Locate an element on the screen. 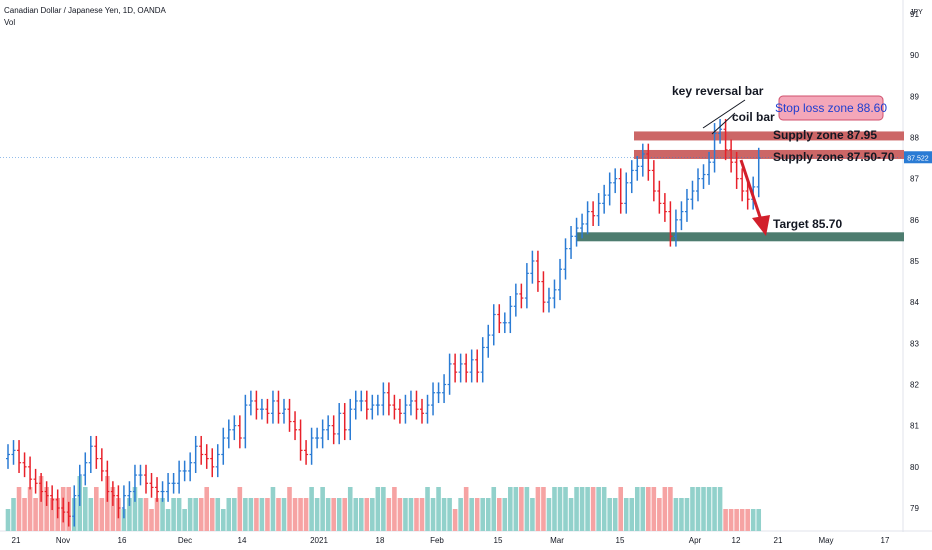  time-tick-label: Mar is located at coordinates (557, 540).